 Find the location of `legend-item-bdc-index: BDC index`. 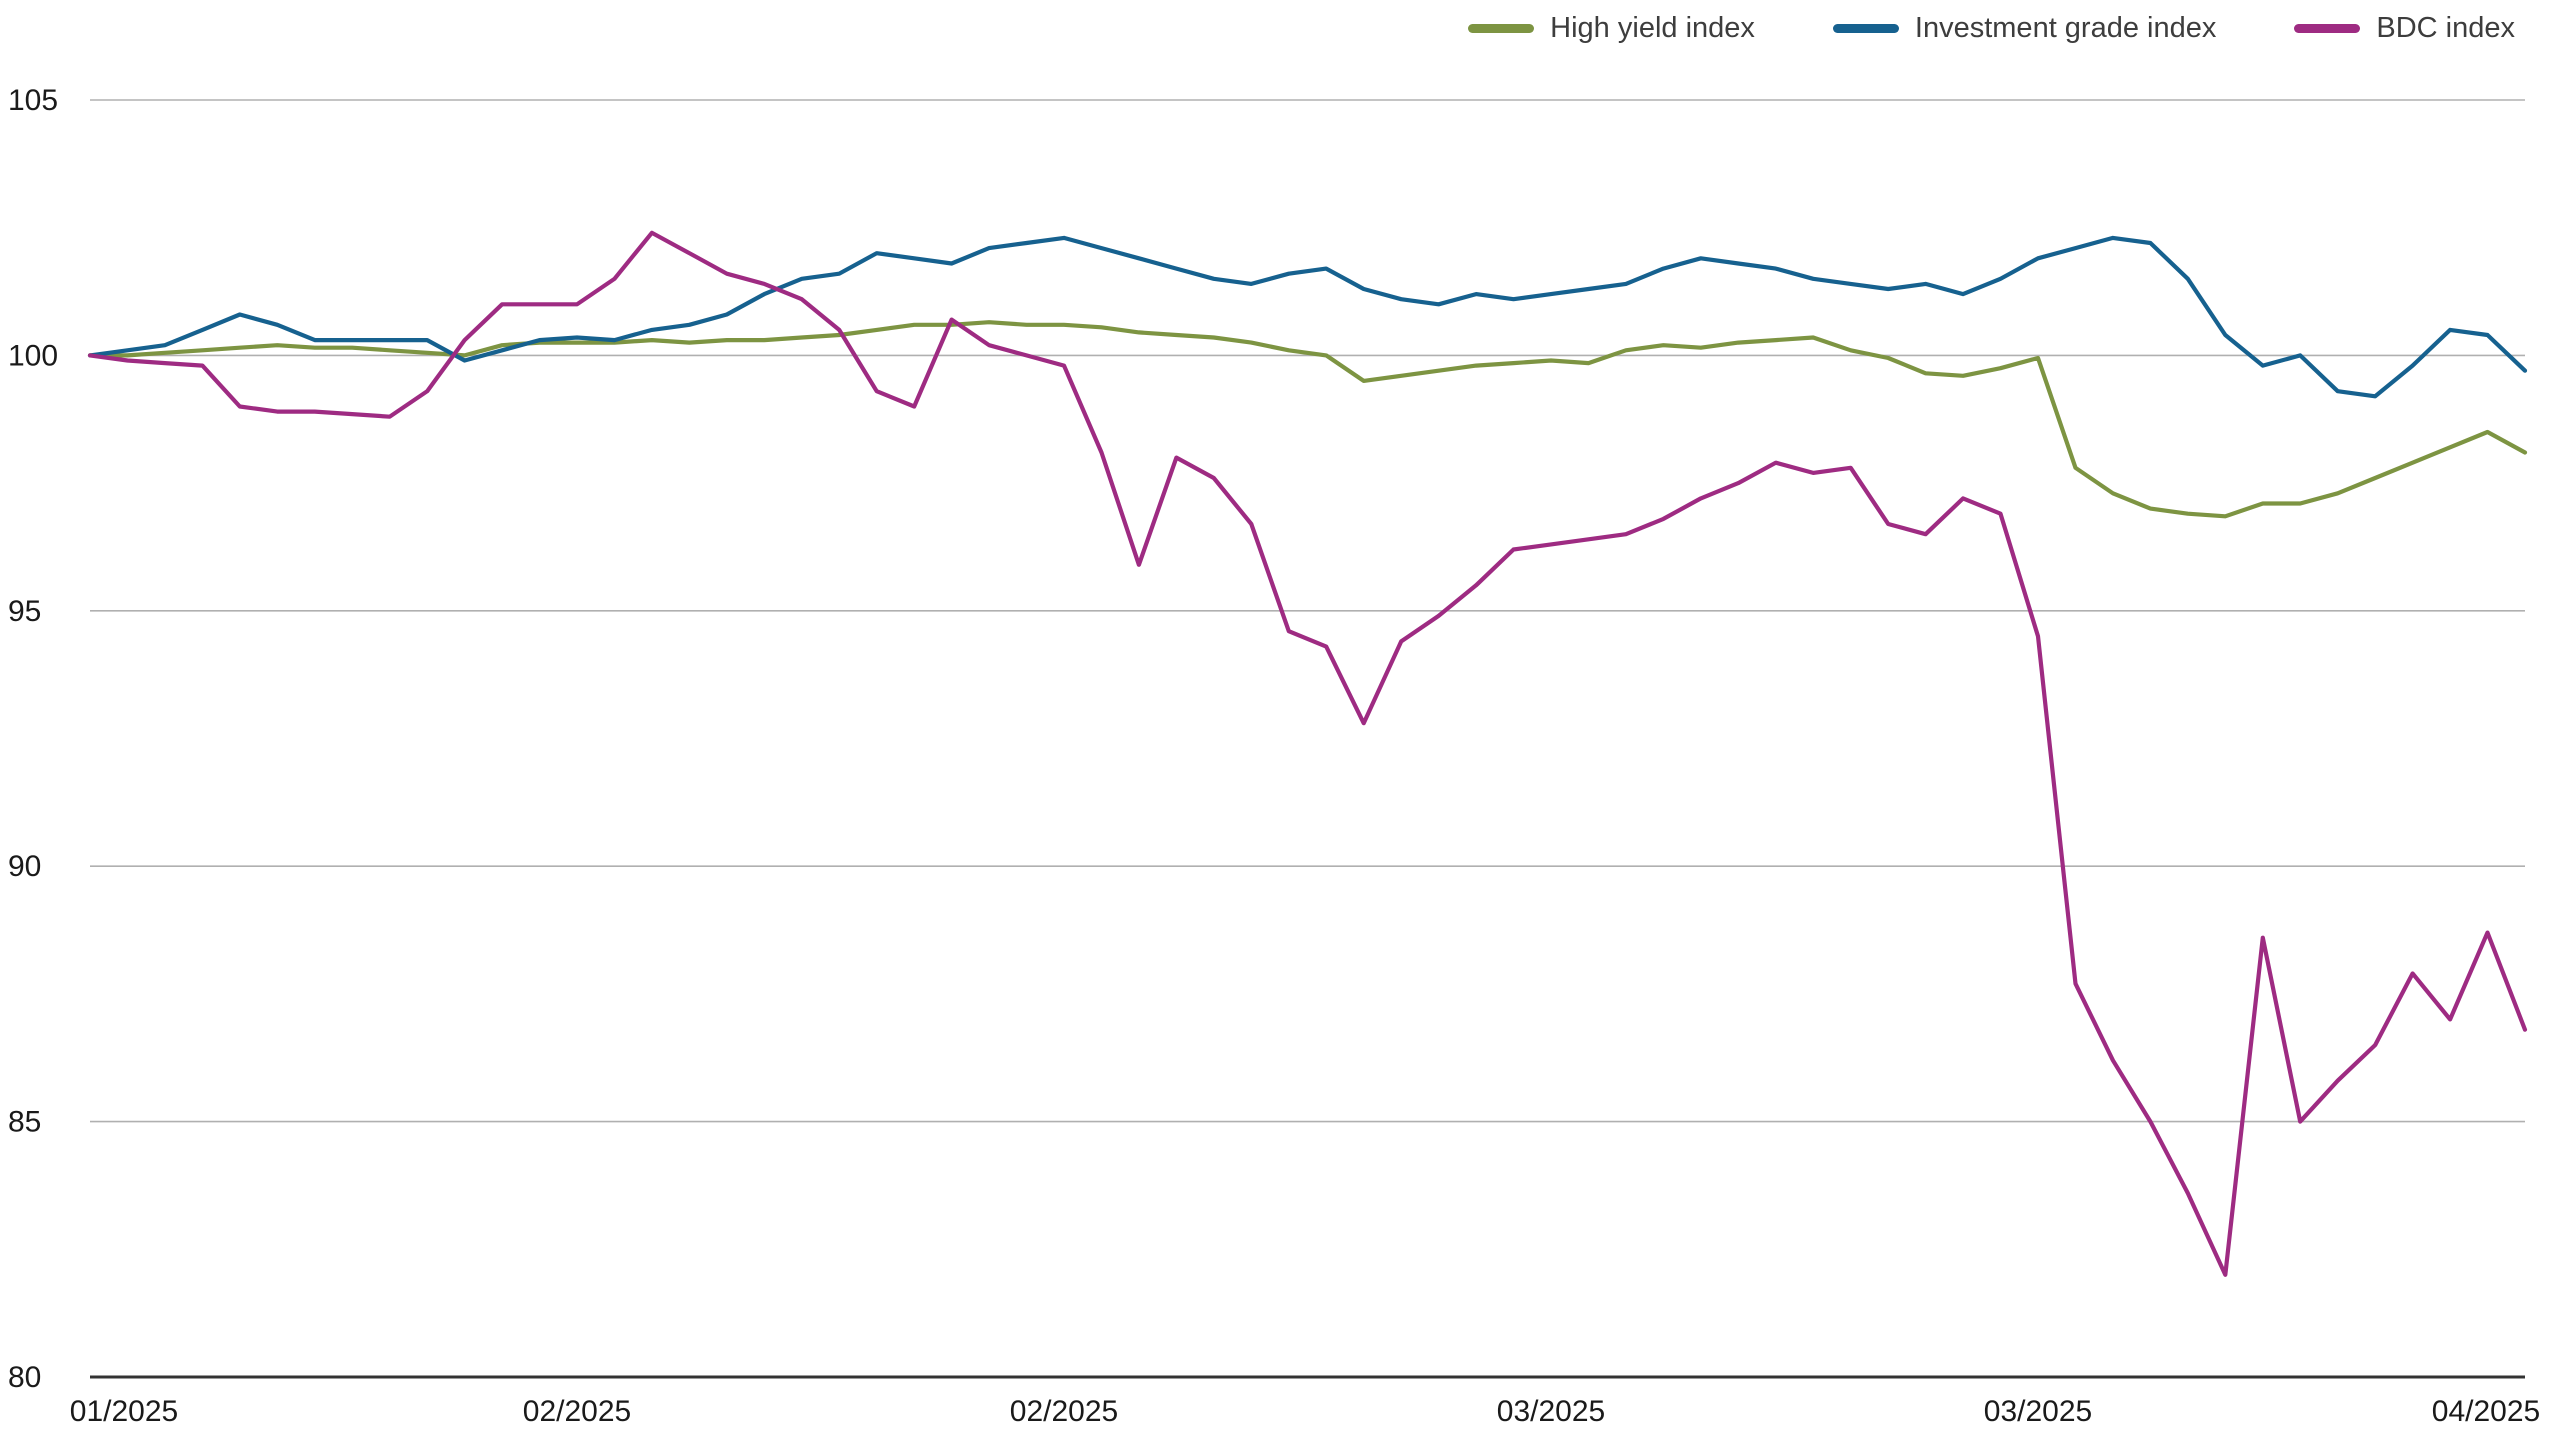

legend-item-bdc-index: BDC index is located at coordinates (2404, 28).